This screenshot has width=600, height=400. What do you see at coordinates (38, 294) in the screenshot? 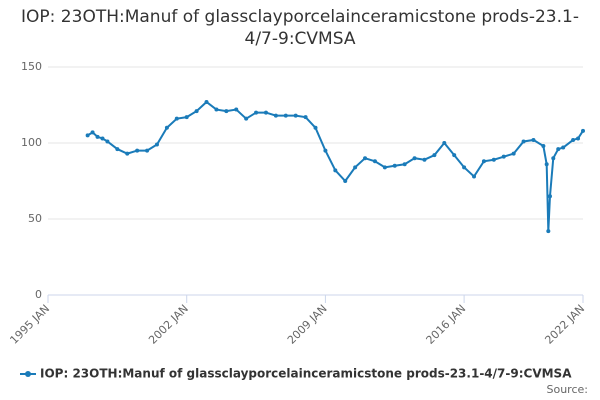
I see `y-tick-label: 0` at bounding box center [38, 294].